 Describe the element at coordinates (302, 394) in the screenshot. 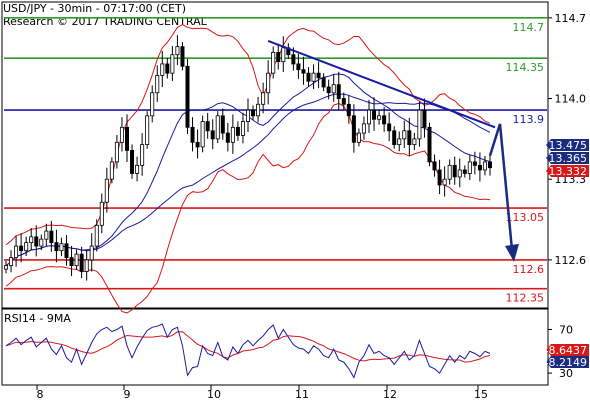

I see `time-tick-label-11: 11` at that location.